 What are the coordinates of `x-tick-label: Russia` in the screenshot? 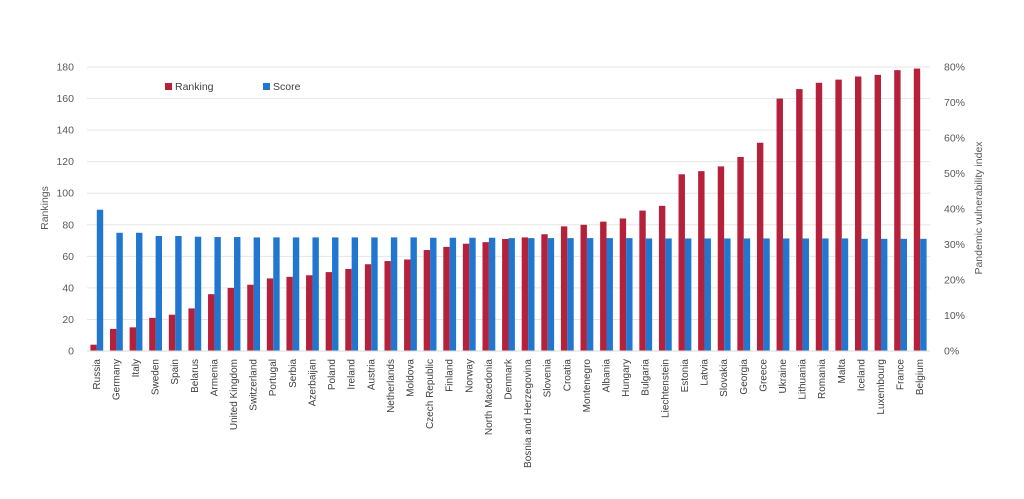 It's located at (97, 374).